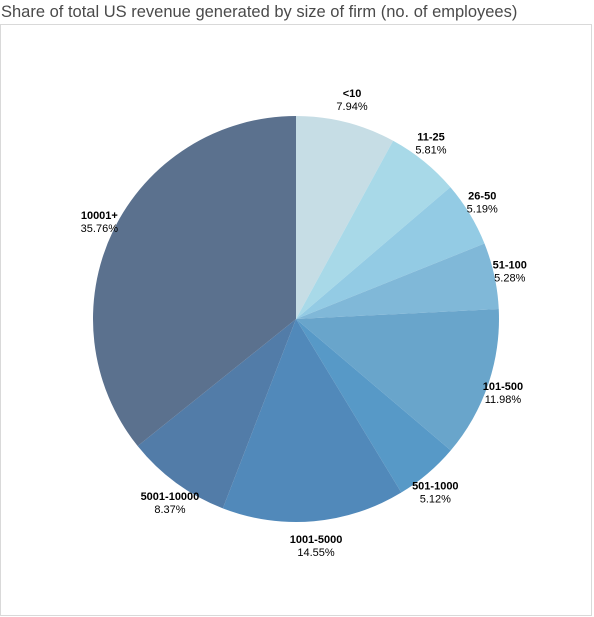  I want to click on slice-label-name: <10, so click(352, 94).